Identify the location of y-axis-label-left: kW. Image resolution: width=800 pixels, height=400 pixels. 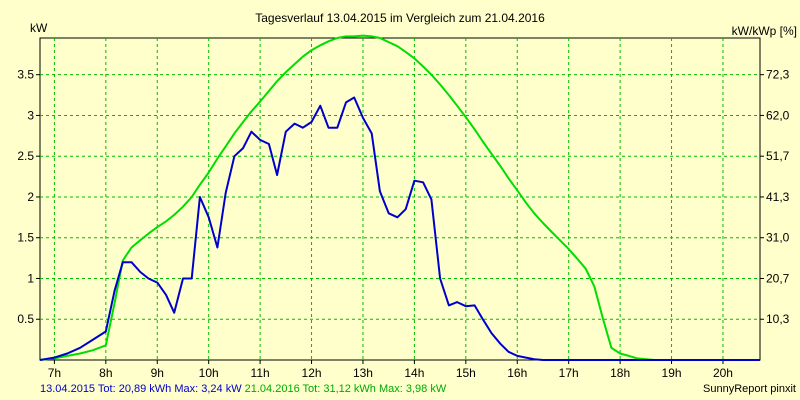
(39, 28).